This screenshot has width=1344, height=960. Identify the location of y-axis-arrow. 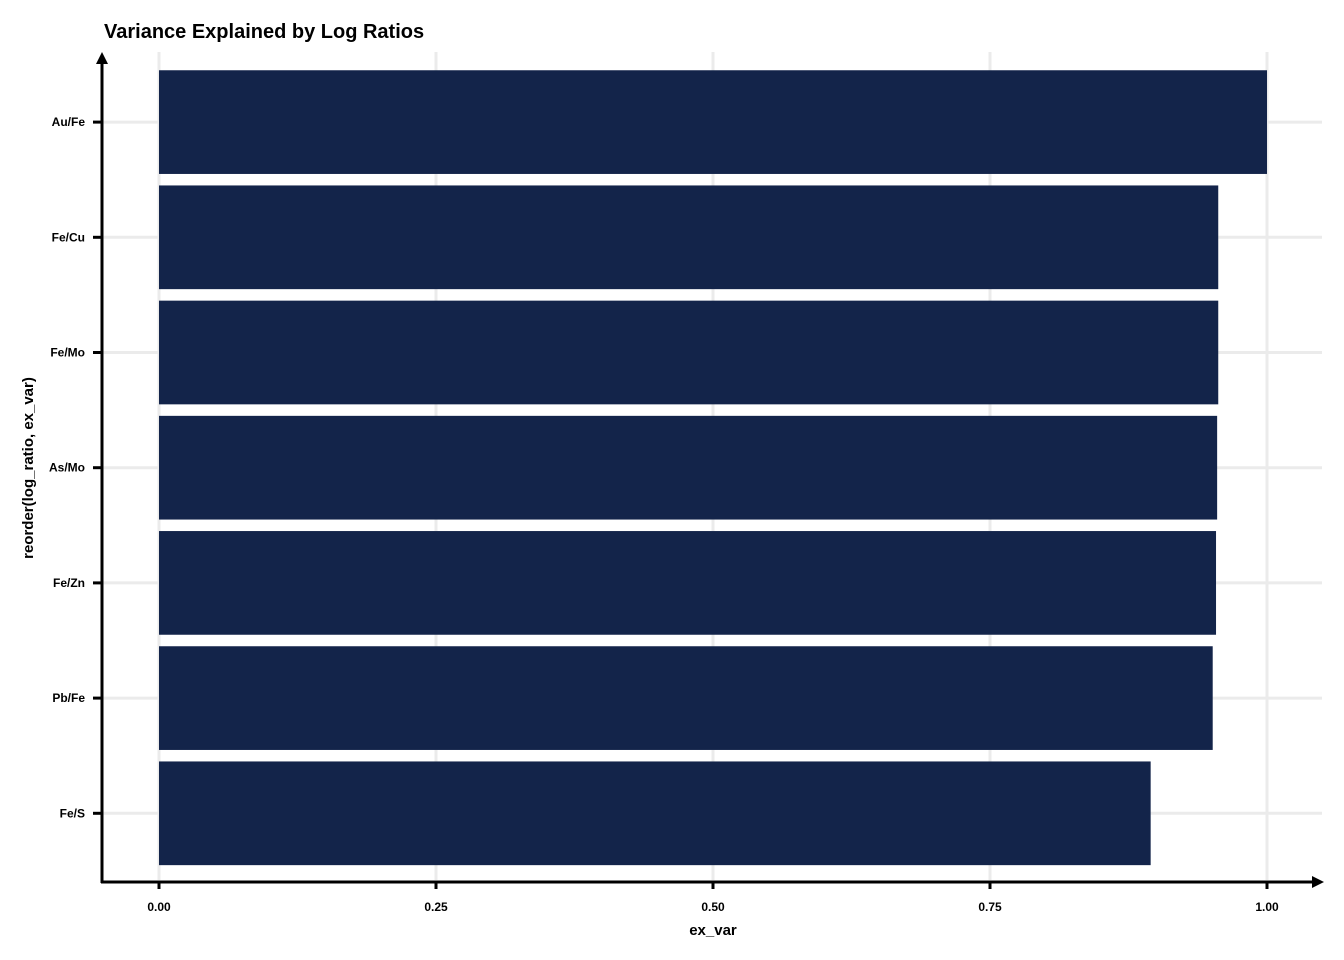
(102, 58).